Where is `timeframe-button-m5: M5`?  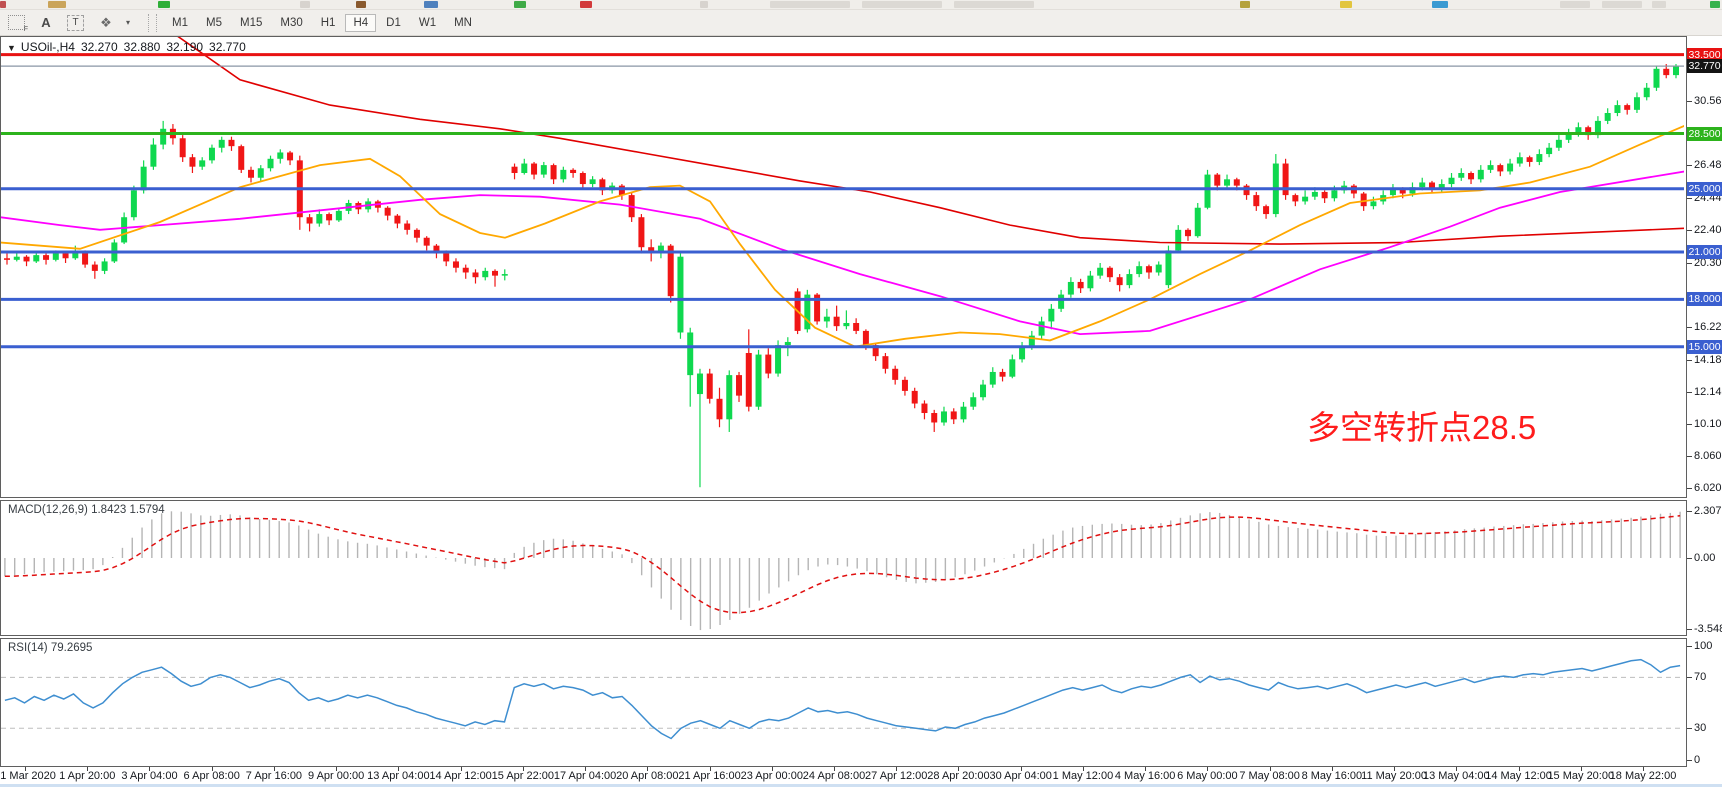
timeframe-button-m5: M5 is located at coordinates (214, 23).